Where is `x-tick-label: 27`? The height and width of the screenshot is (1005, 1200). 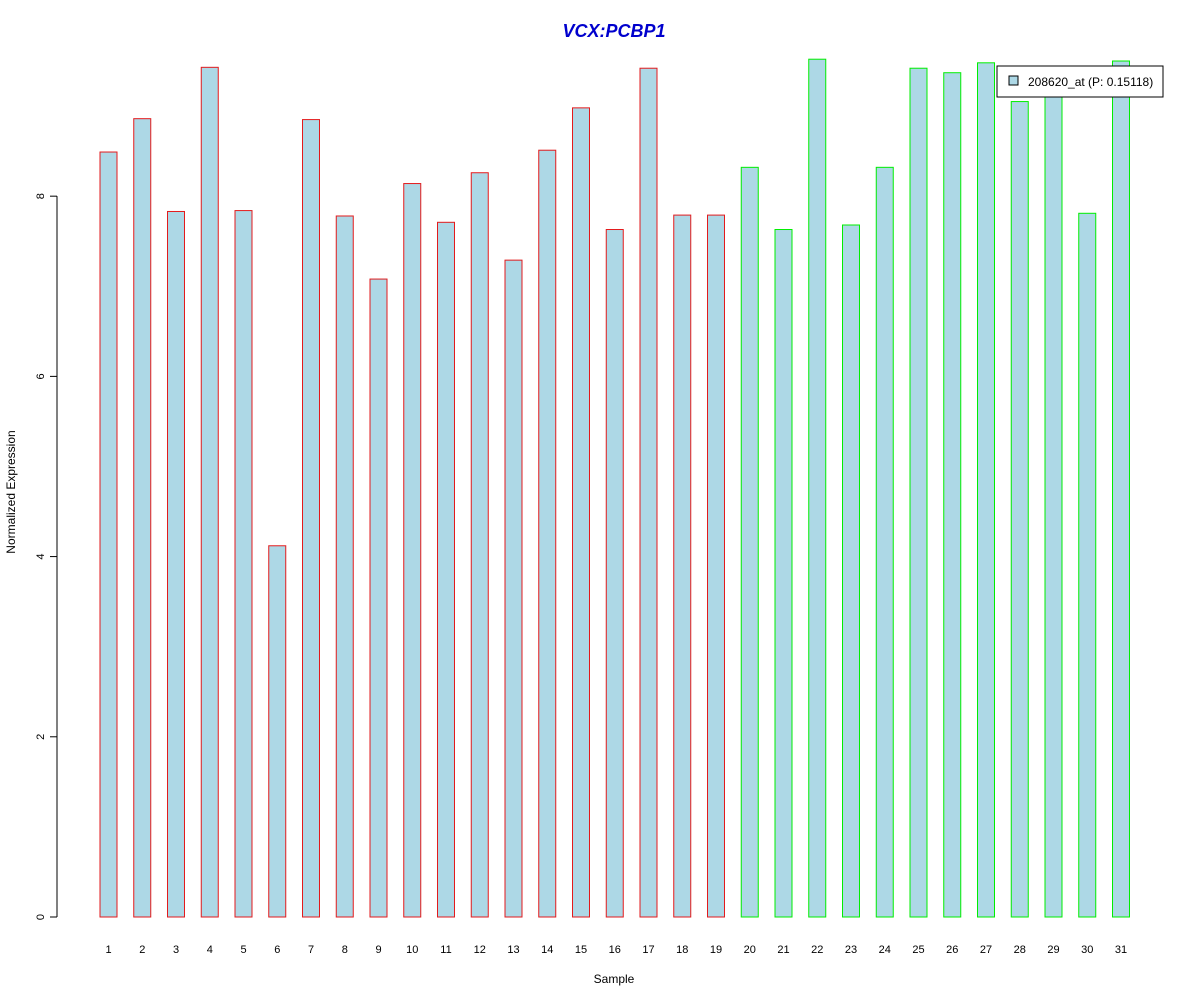 x-tick-label: 27 is located at coordinates (986, 950).